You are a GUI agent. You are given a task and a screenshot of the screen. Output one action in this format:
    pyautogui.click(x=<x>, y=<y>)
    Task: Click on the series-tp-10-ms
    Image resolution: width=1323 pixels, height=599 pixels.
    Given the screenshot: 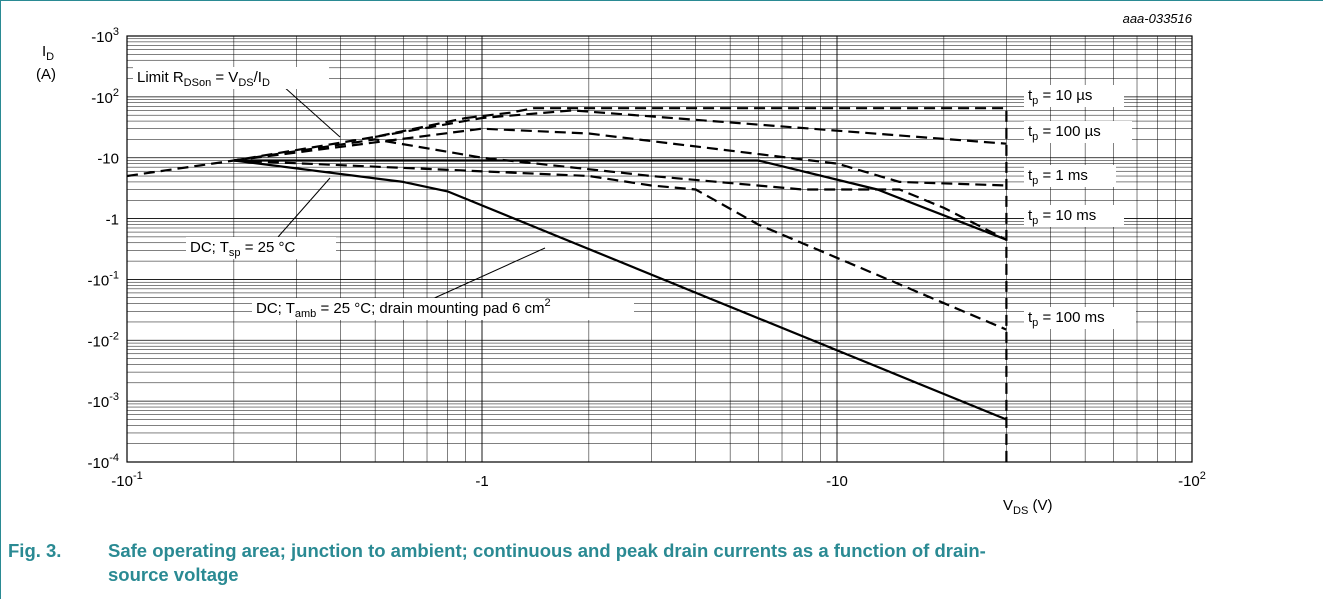 What is the action you would take?
    pyautogui.click(x=620, y=189)
    